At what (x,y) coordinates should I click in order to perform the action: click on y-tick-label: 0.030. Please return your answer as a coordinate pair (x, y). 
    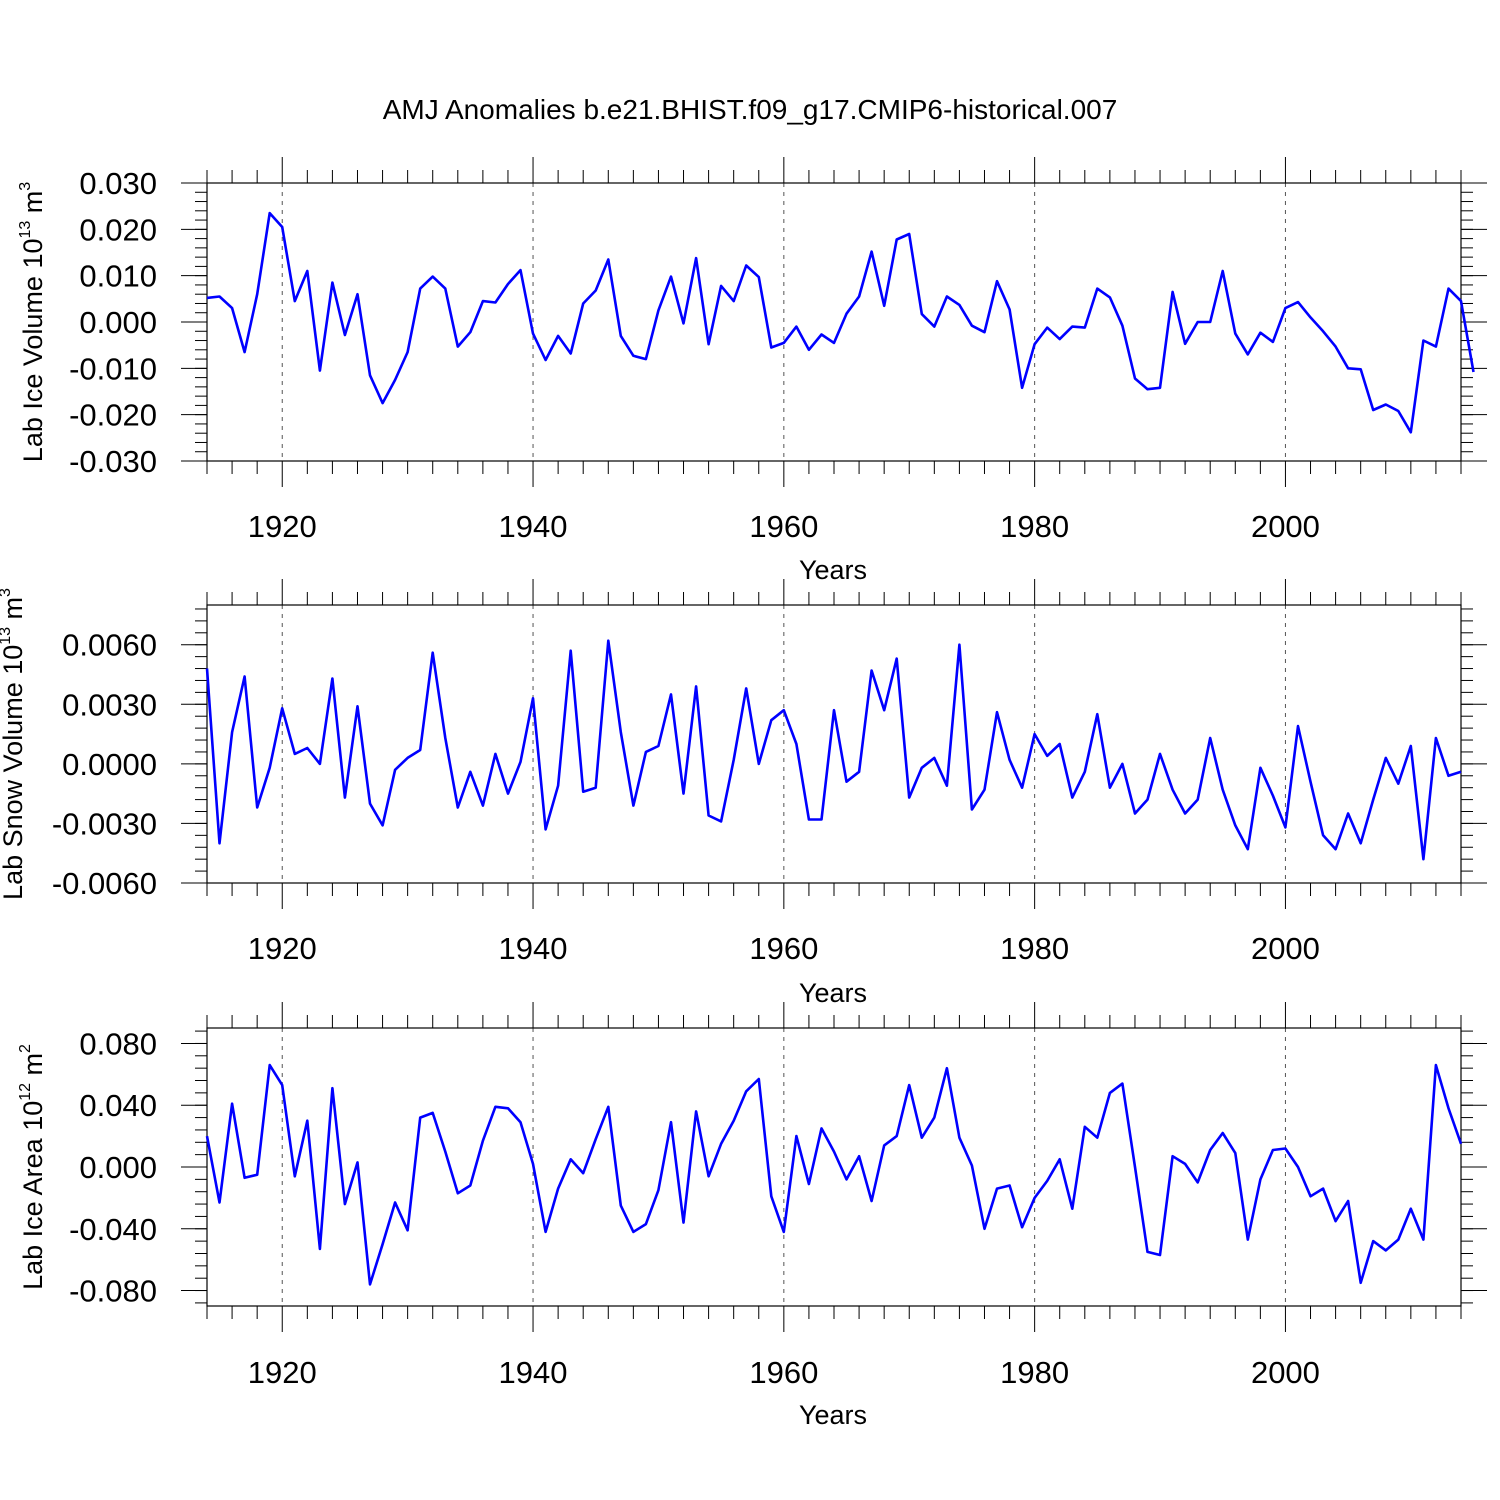
    Looking at the image, I should click on (118, 183).